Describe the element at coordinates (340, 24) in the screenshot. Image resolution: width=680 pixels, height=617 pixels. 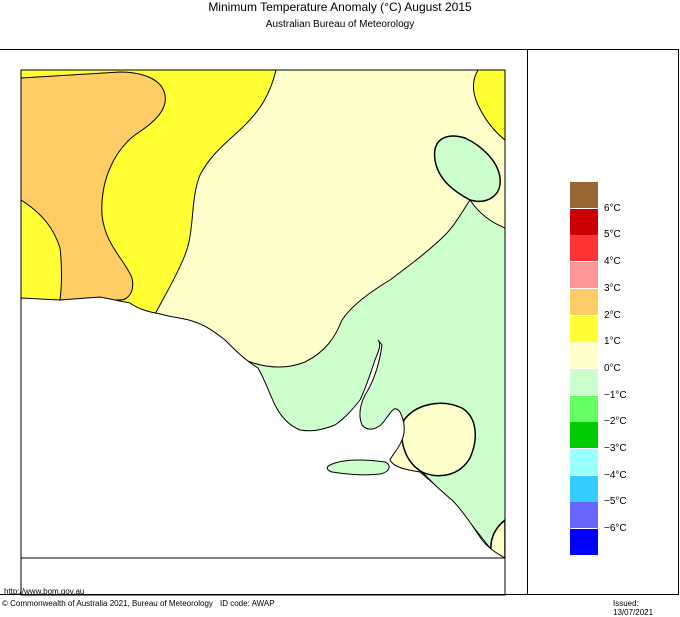
I see `map-subtitle: Australian Bureau of Meteorology` at that location.